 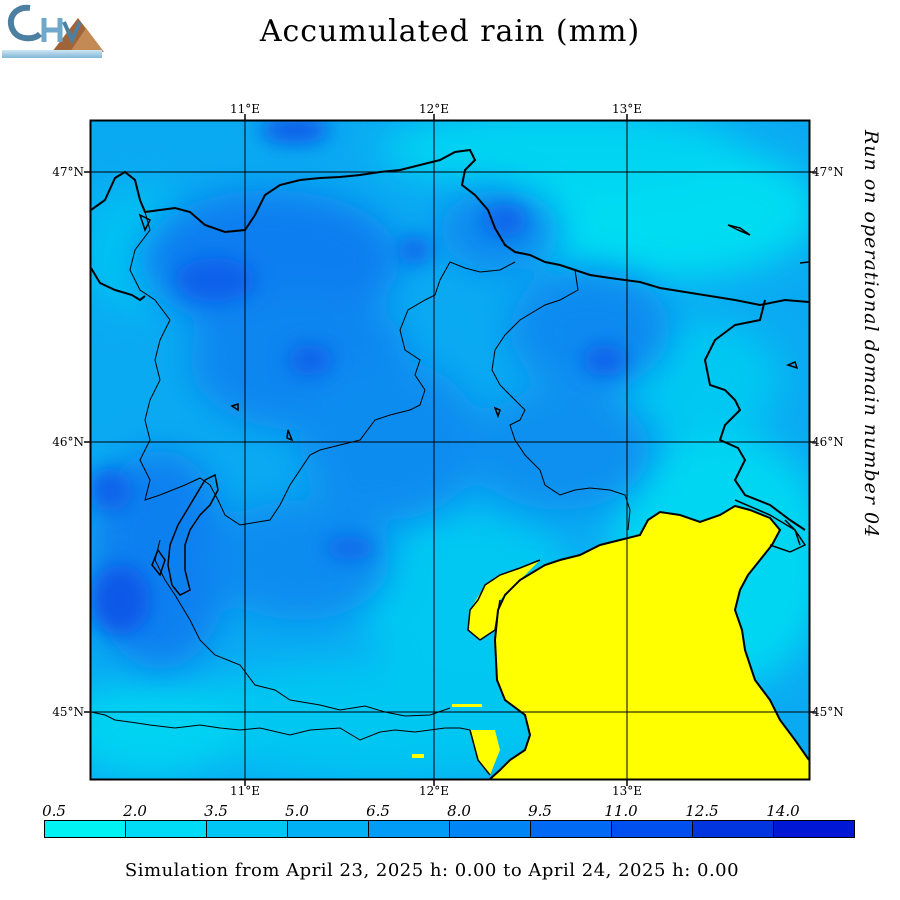 I want to click on legend-value: 14.0, so click(x=783, y=811).